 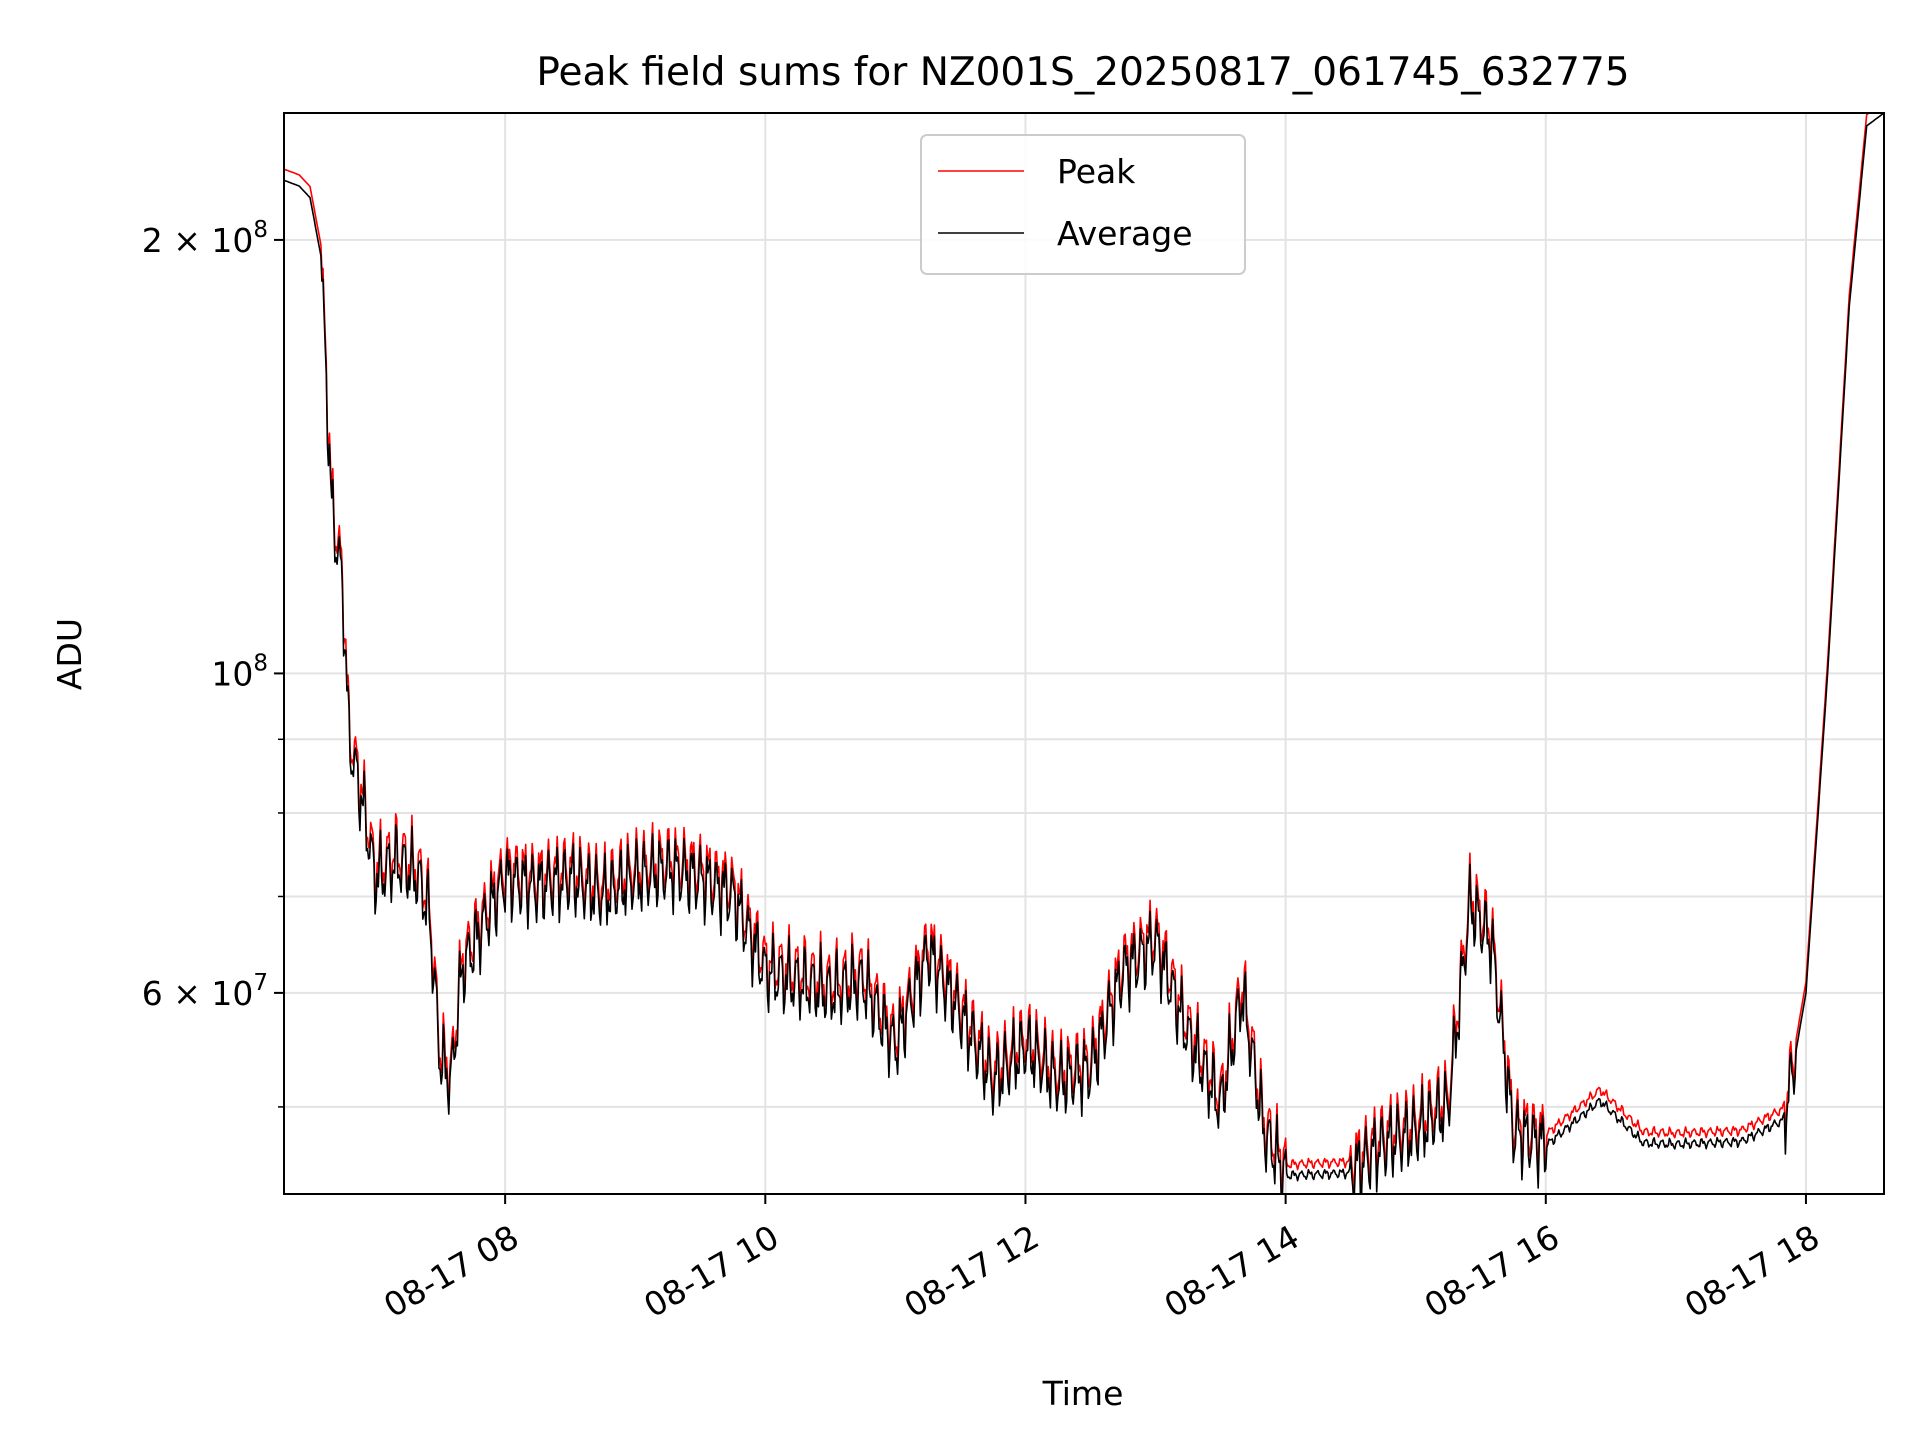 What do you see at coordinates (232, 673) in the screenshot?
I see `y-tick-label-base: 10` at bounding box center [232, 673].